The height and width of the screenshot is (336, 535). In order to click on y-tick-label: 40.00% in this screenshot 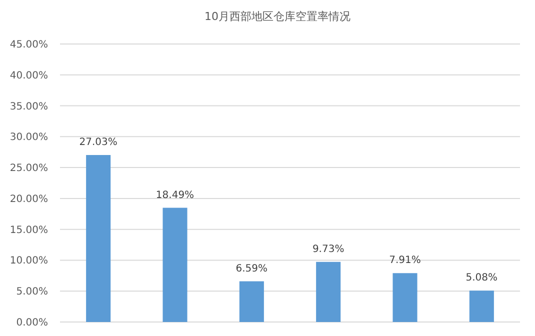, I will do `click(29, 76)`.